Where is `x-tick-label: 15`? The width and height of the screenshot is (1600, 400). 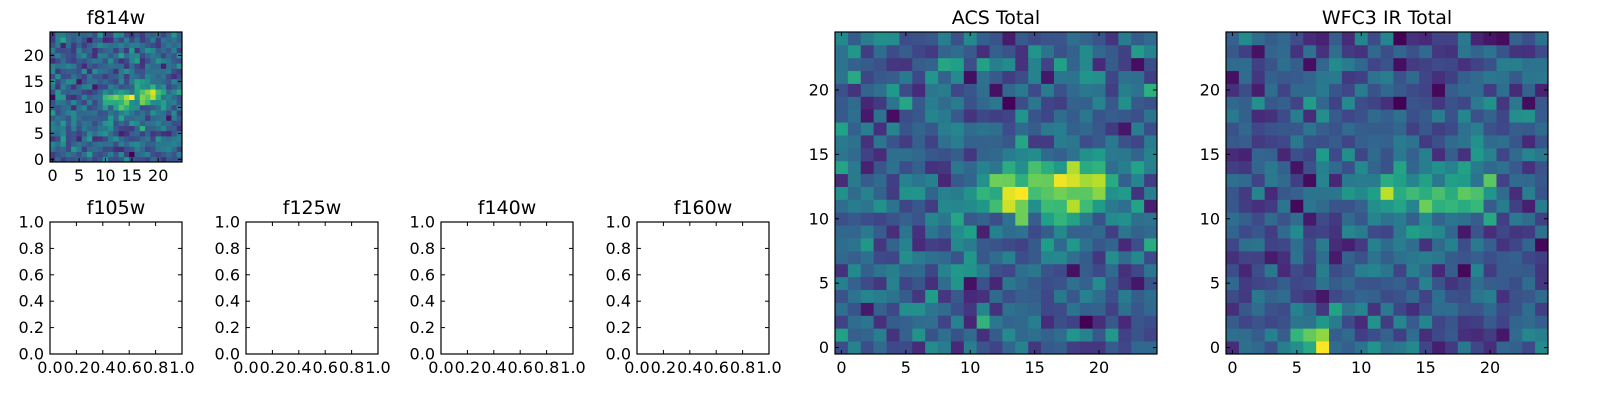
x-tick-label: 15 is located at coordinates (1425, 367).